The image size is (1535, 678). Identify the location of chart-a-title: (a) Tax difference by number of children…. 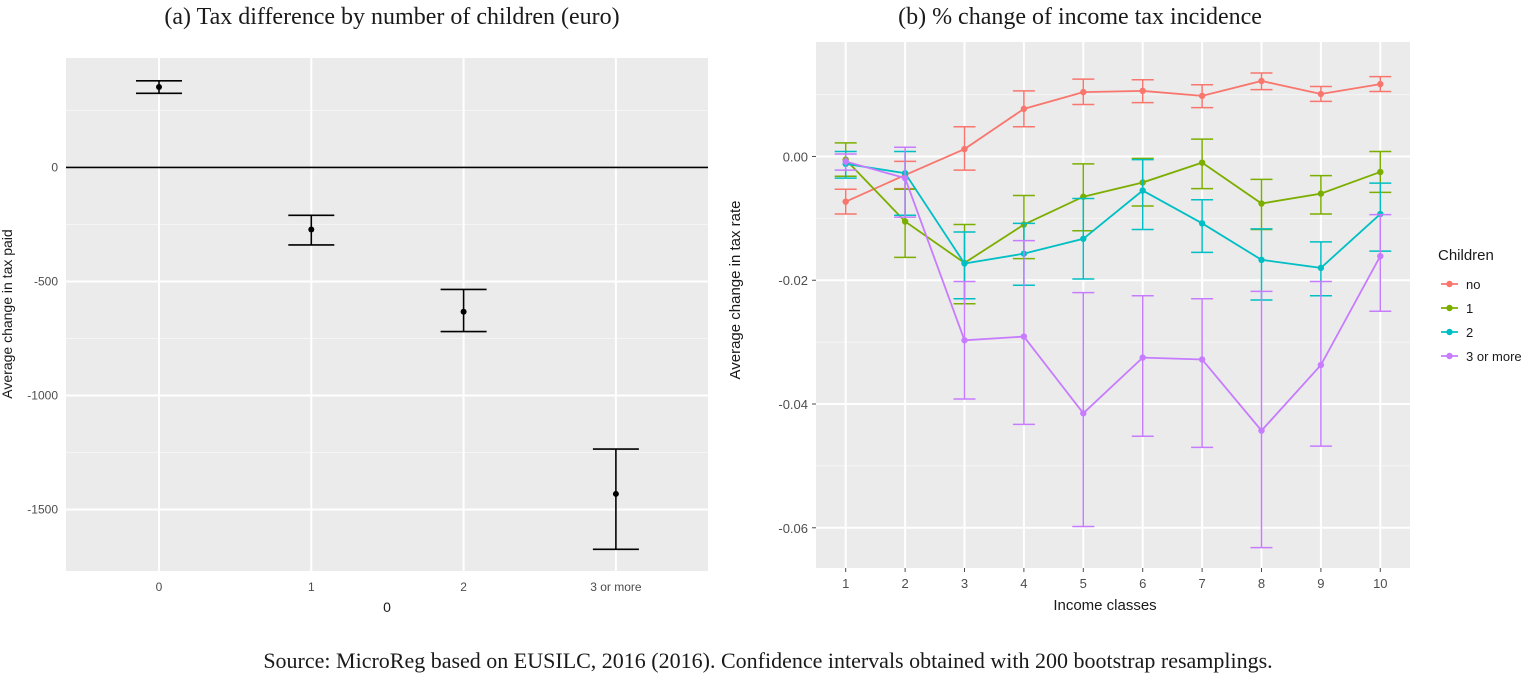
(391, 17).